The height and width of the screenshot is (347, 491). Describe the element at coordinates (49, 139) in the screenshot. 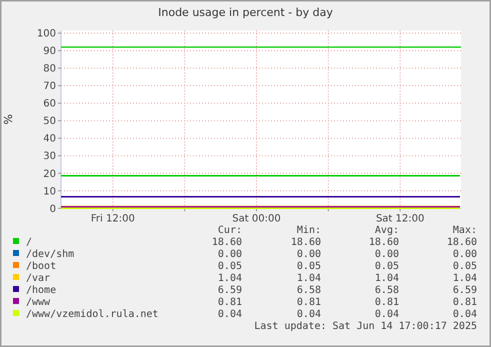

I see `y-tick-label: 40` at that location.